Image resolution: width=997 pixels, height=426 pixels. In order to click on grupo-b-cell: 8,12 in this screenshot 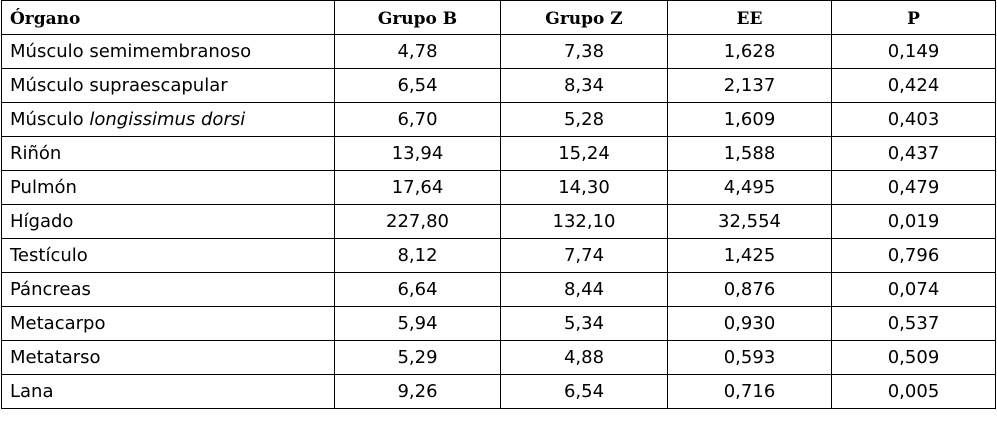, I will do `click(417, 255)`.